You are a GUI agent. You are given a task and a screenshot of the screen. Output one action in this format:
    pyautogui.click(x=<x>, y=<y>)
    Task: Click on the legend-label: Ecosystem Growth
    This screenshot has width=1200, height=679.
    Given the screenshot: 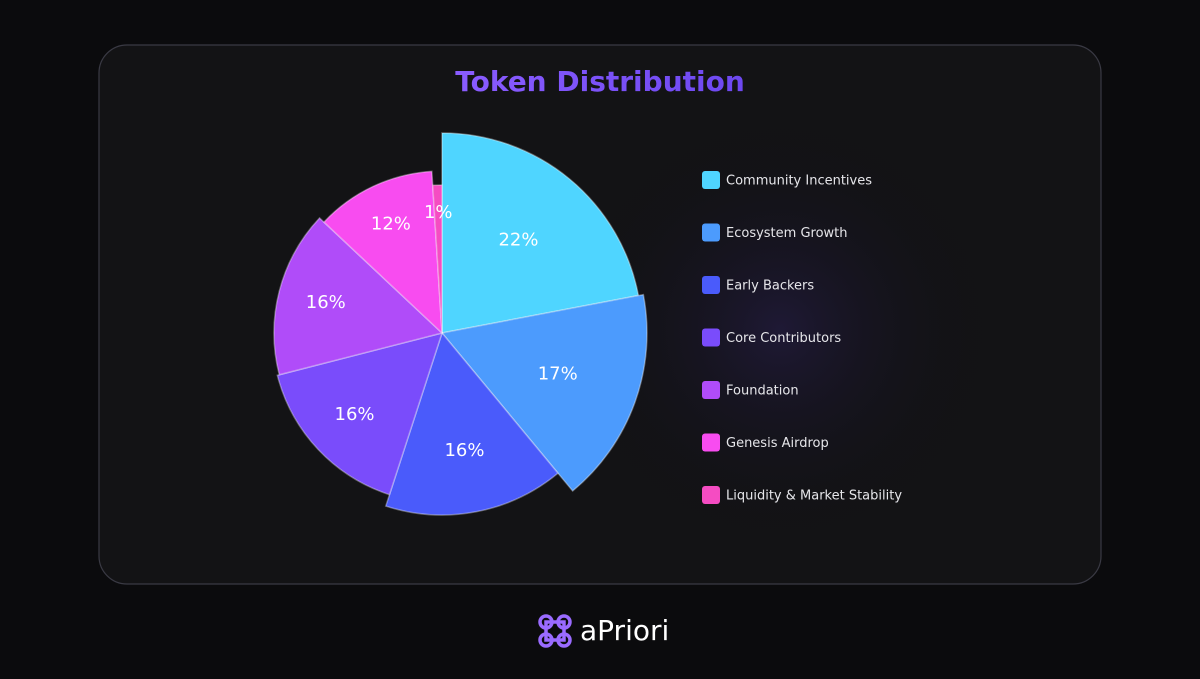 What is the action you would take?
    pyautogui.click(x=787, y=233)
    